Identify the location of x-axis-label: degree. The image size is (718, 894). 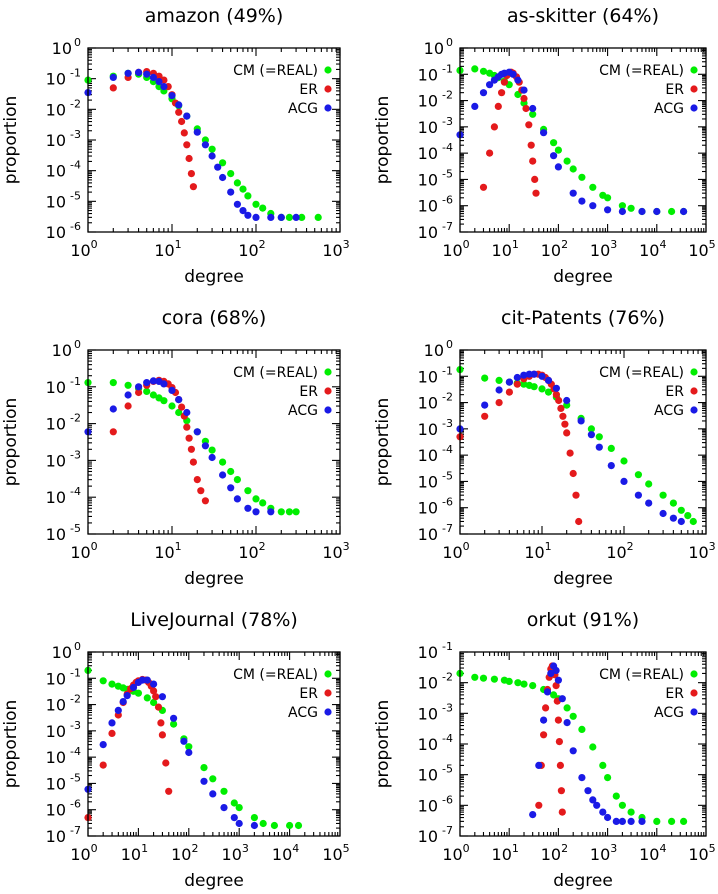
(583, 277).